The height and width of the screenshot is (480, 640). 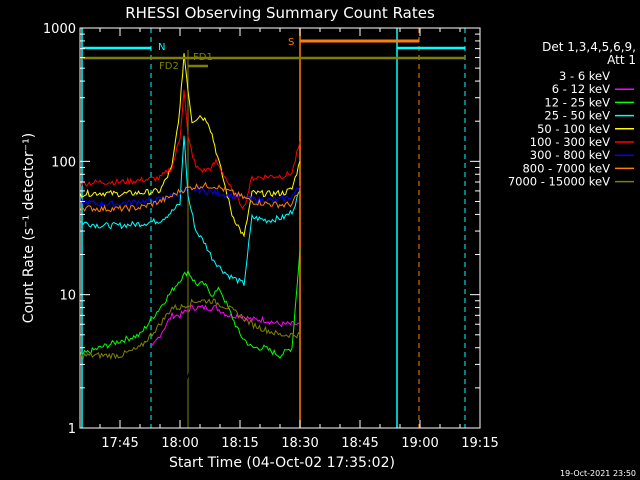 I want to click on x-tick-label: 18:00, so click(x=179, y=443).